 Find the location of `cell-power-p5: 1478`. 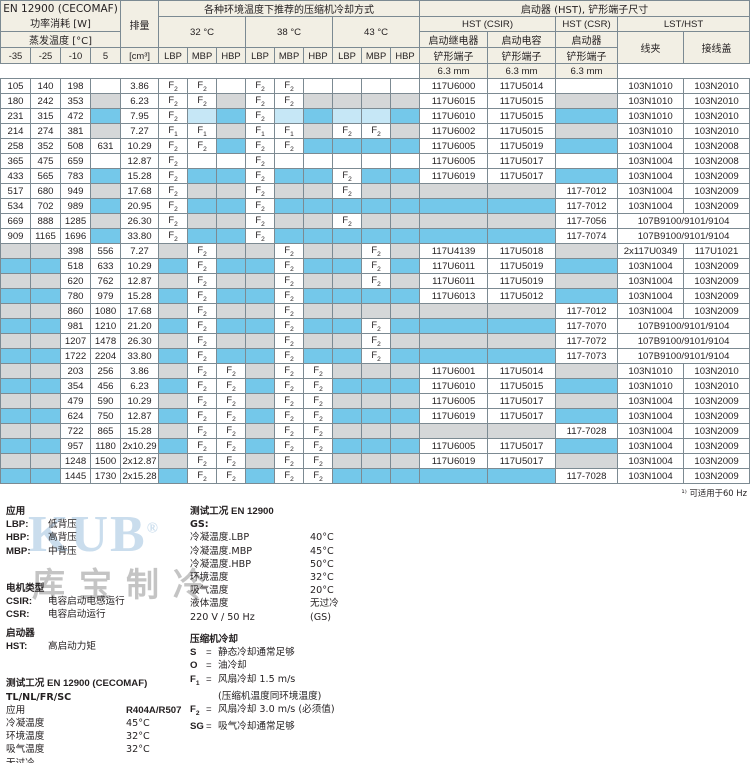

cell-power-p5: 1478 is located at coordinates (105, 341).